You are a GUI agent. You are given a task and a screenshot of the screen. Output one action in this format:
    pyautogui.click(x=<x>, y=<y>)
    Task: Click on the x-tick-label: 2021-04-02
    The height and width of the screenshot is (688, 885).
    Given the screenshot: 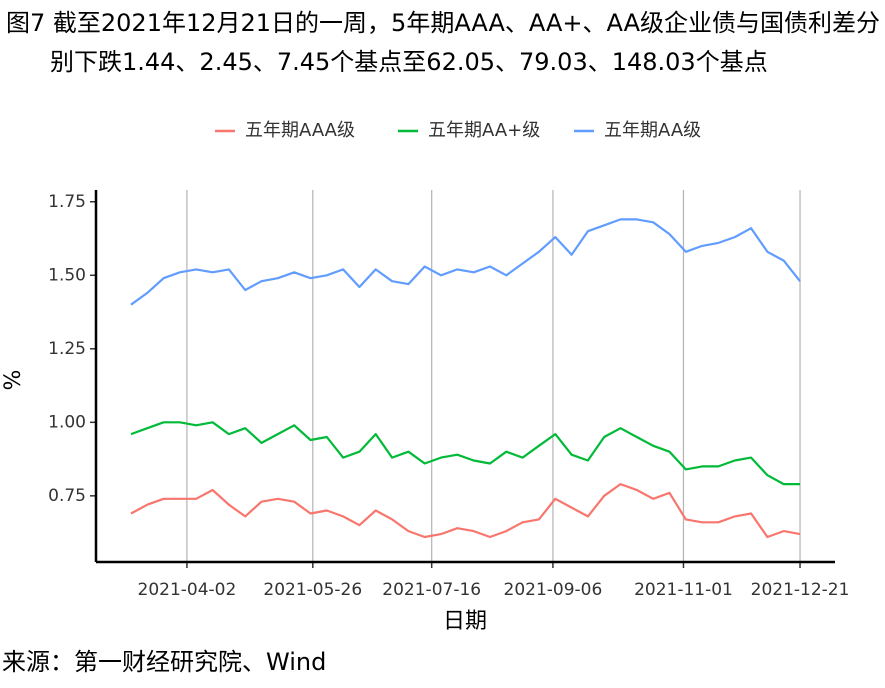 What is the action you would take?
    pyautogui.click(x=187, y=590)
    